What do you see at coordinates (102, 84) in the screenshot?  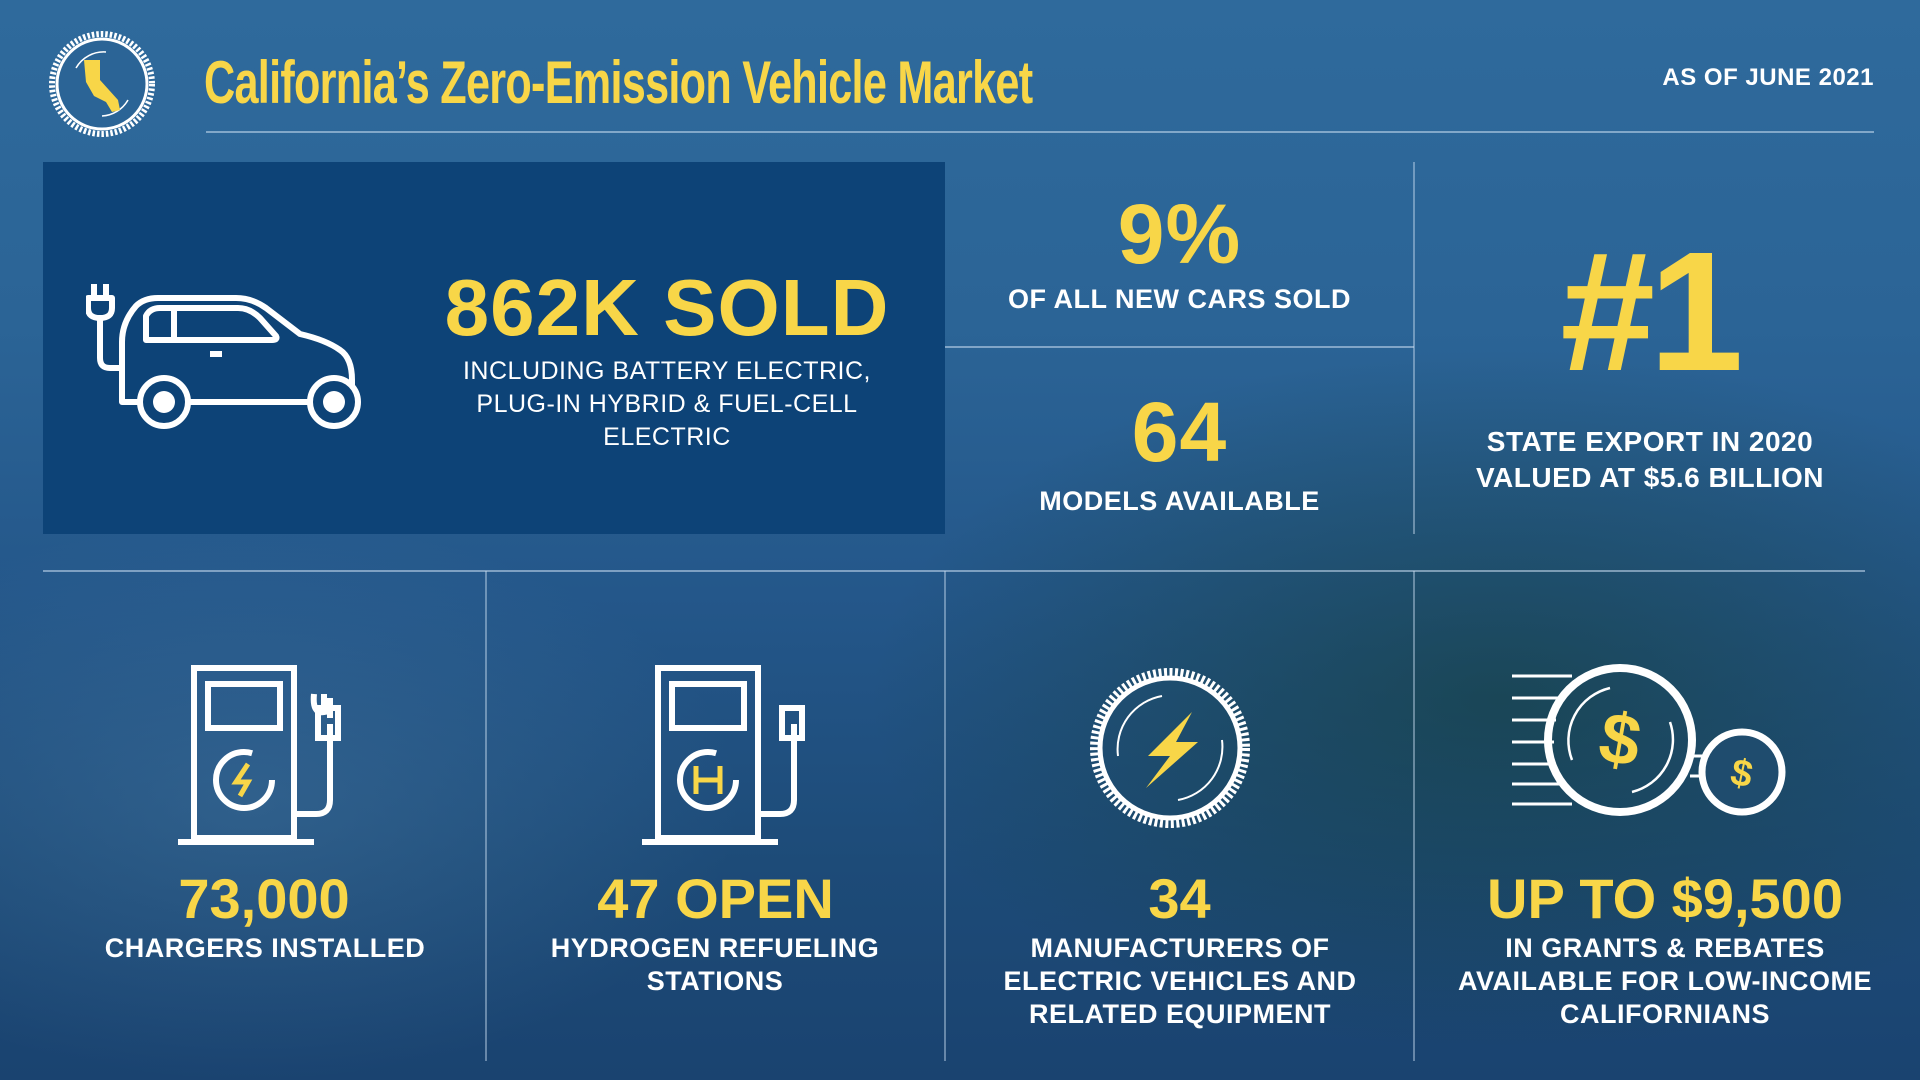 I see `california-seal-icon` at bounding box center [102, 84].